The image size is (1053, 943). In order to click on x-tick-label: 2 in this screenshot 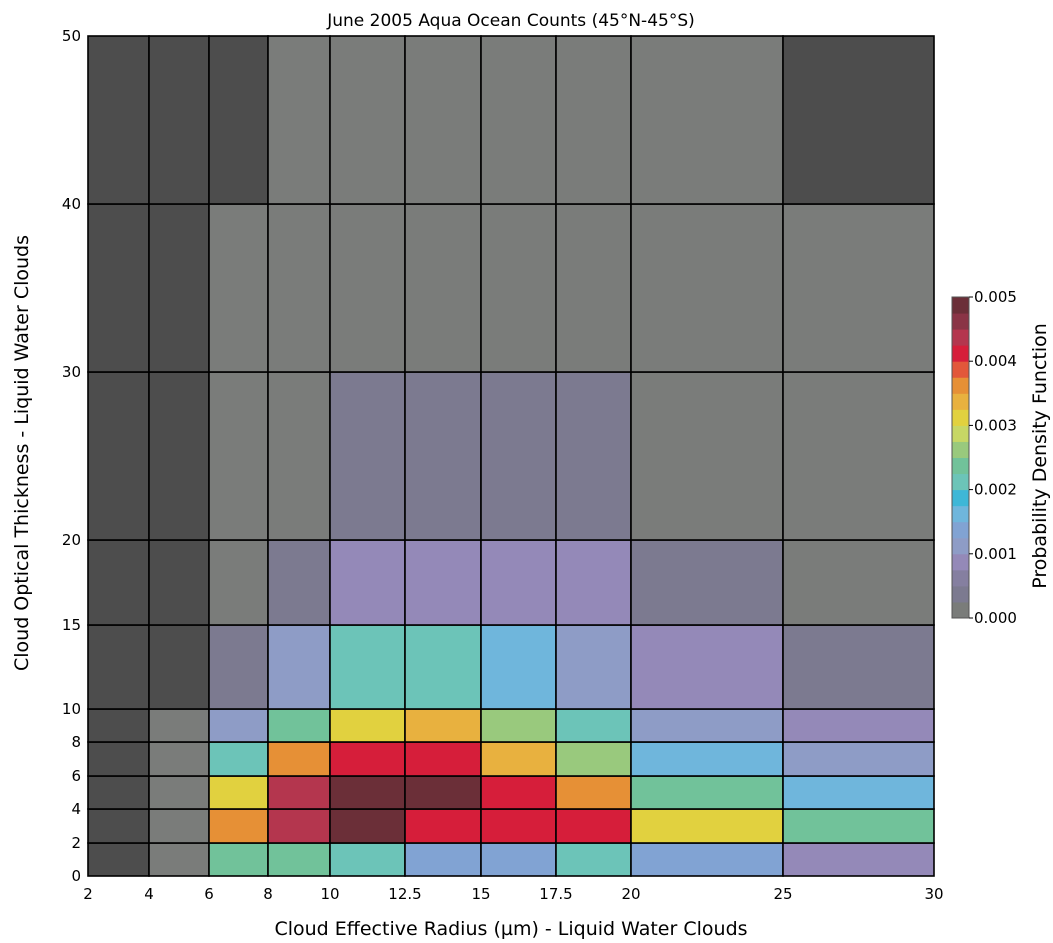, I will do `click(88, 894)`.